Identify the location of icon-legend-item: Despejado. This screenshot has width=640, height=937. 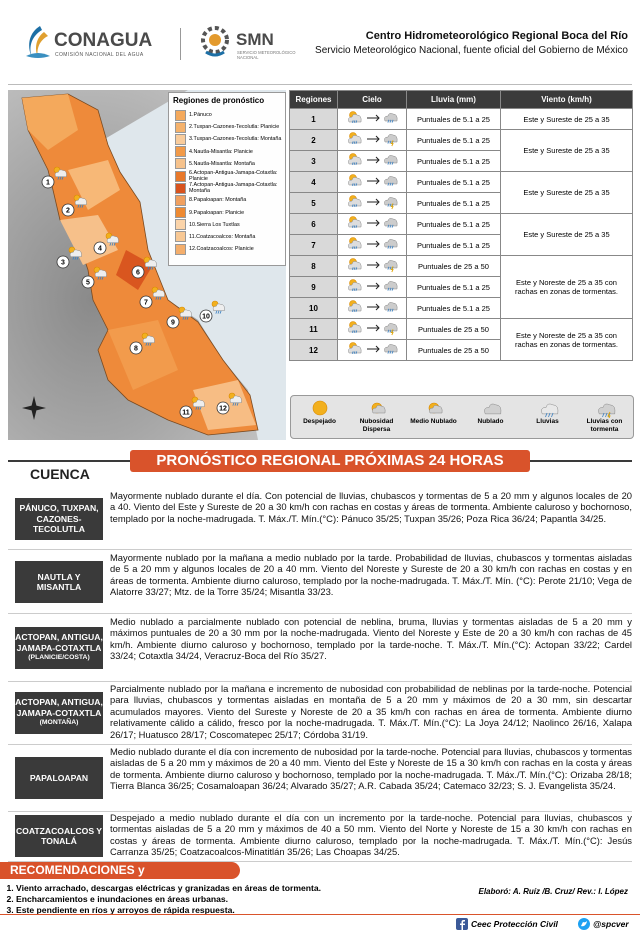
(319, 417).